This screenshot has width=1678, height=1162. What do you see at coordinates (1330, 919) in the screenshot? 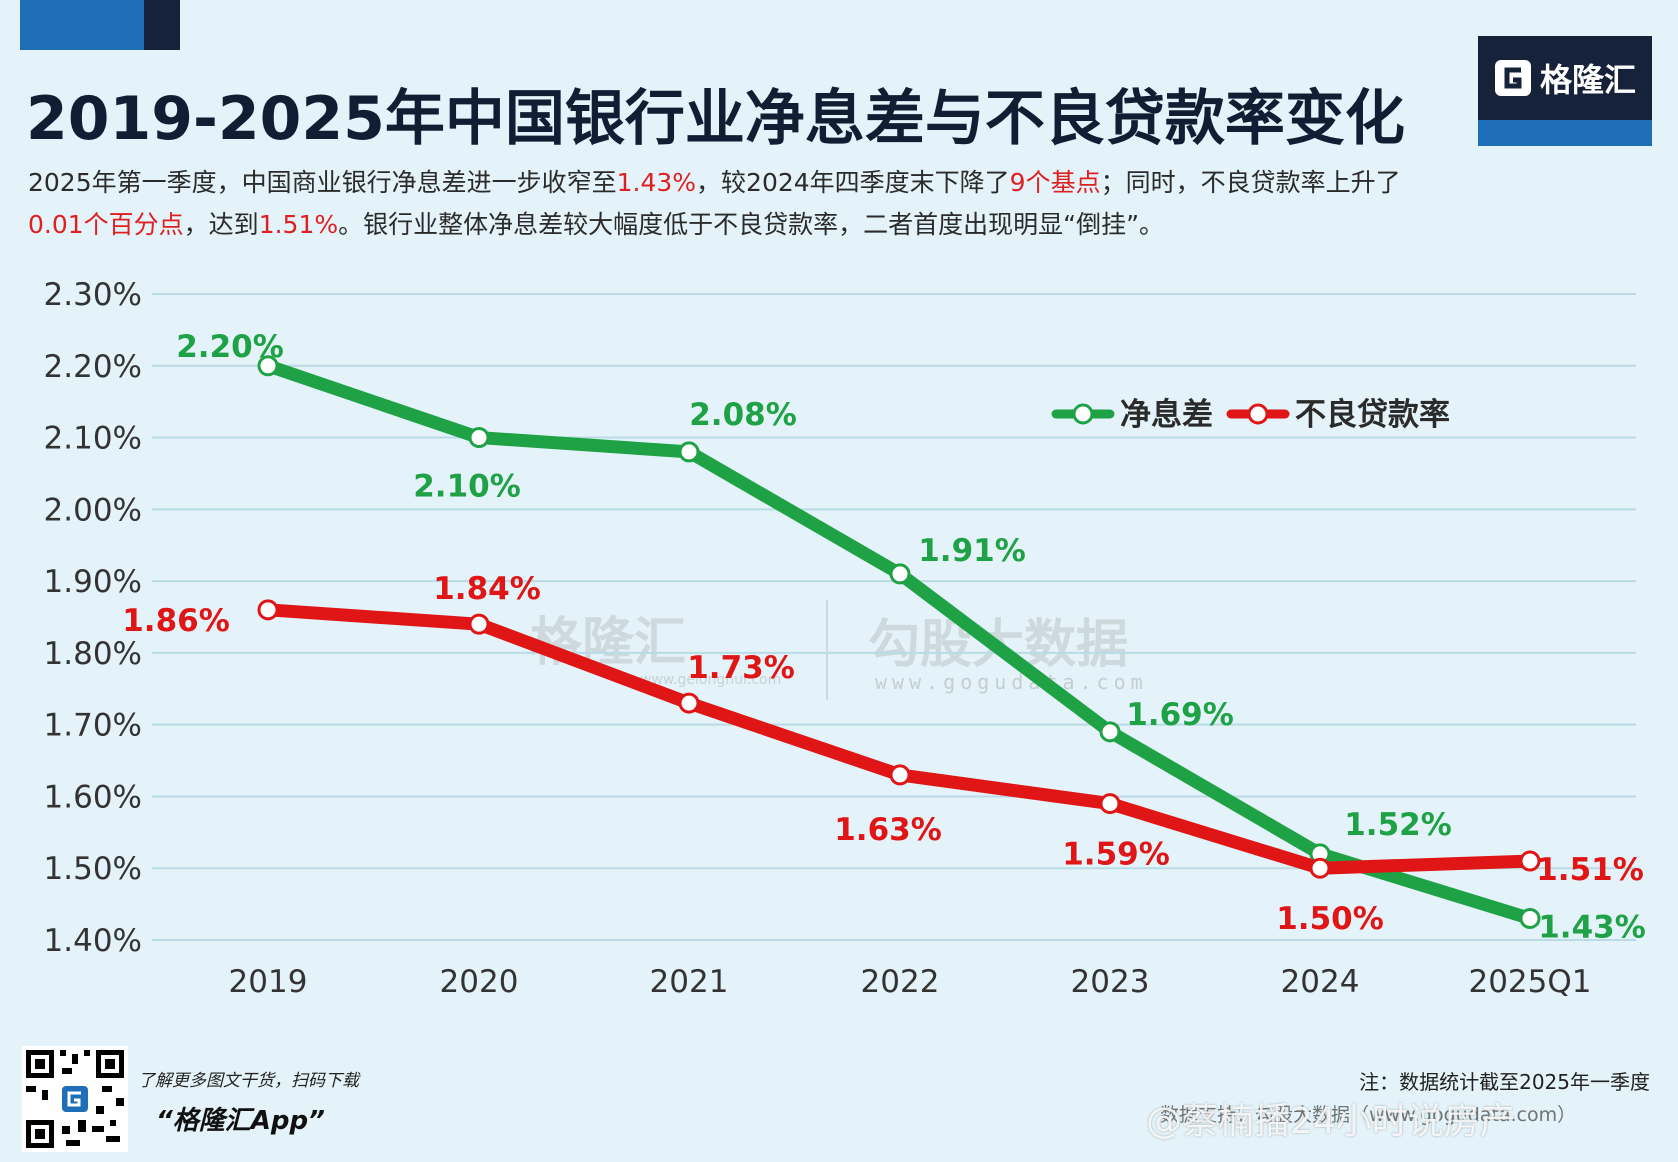
I see `data-label: 1.50%` at bounding box center [1330, 919].